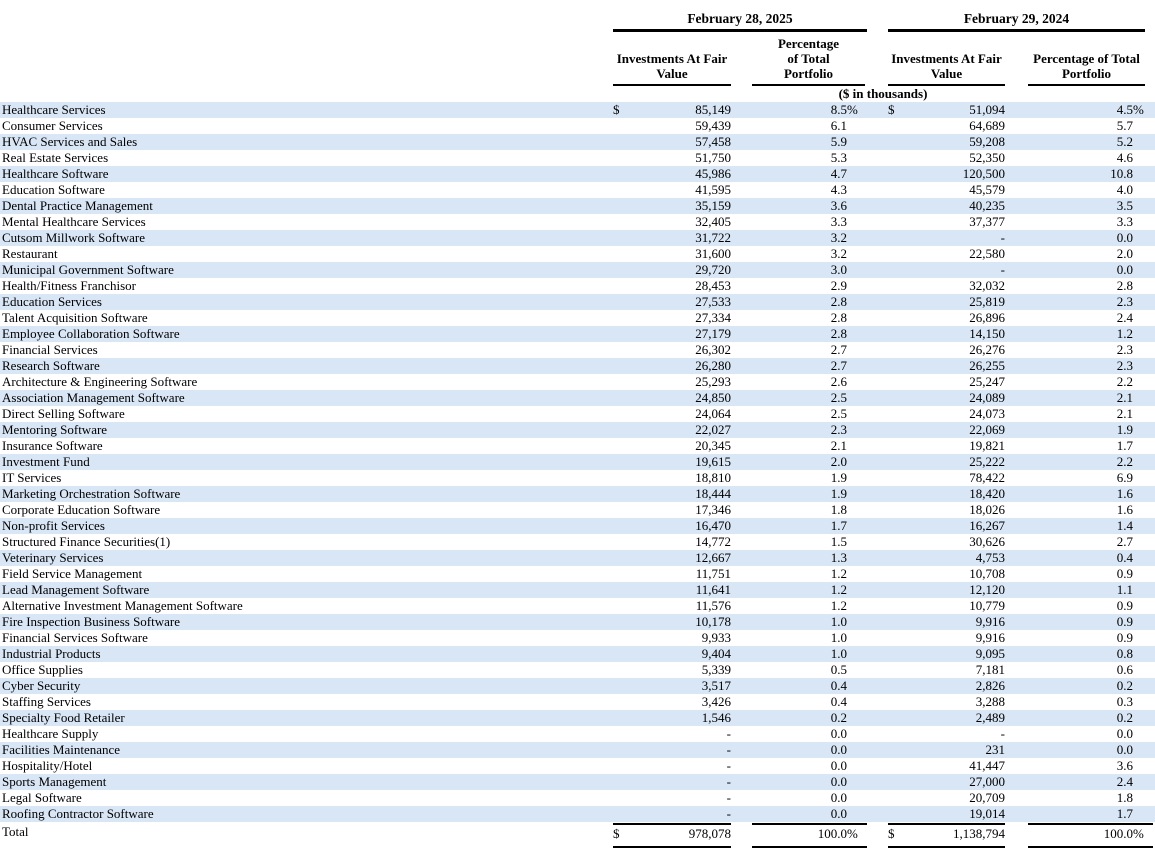 Image resolution: width=1155 pixels, height=858 pixels. I want to click on fair-value-2024: 7,181, so click(990, 669).